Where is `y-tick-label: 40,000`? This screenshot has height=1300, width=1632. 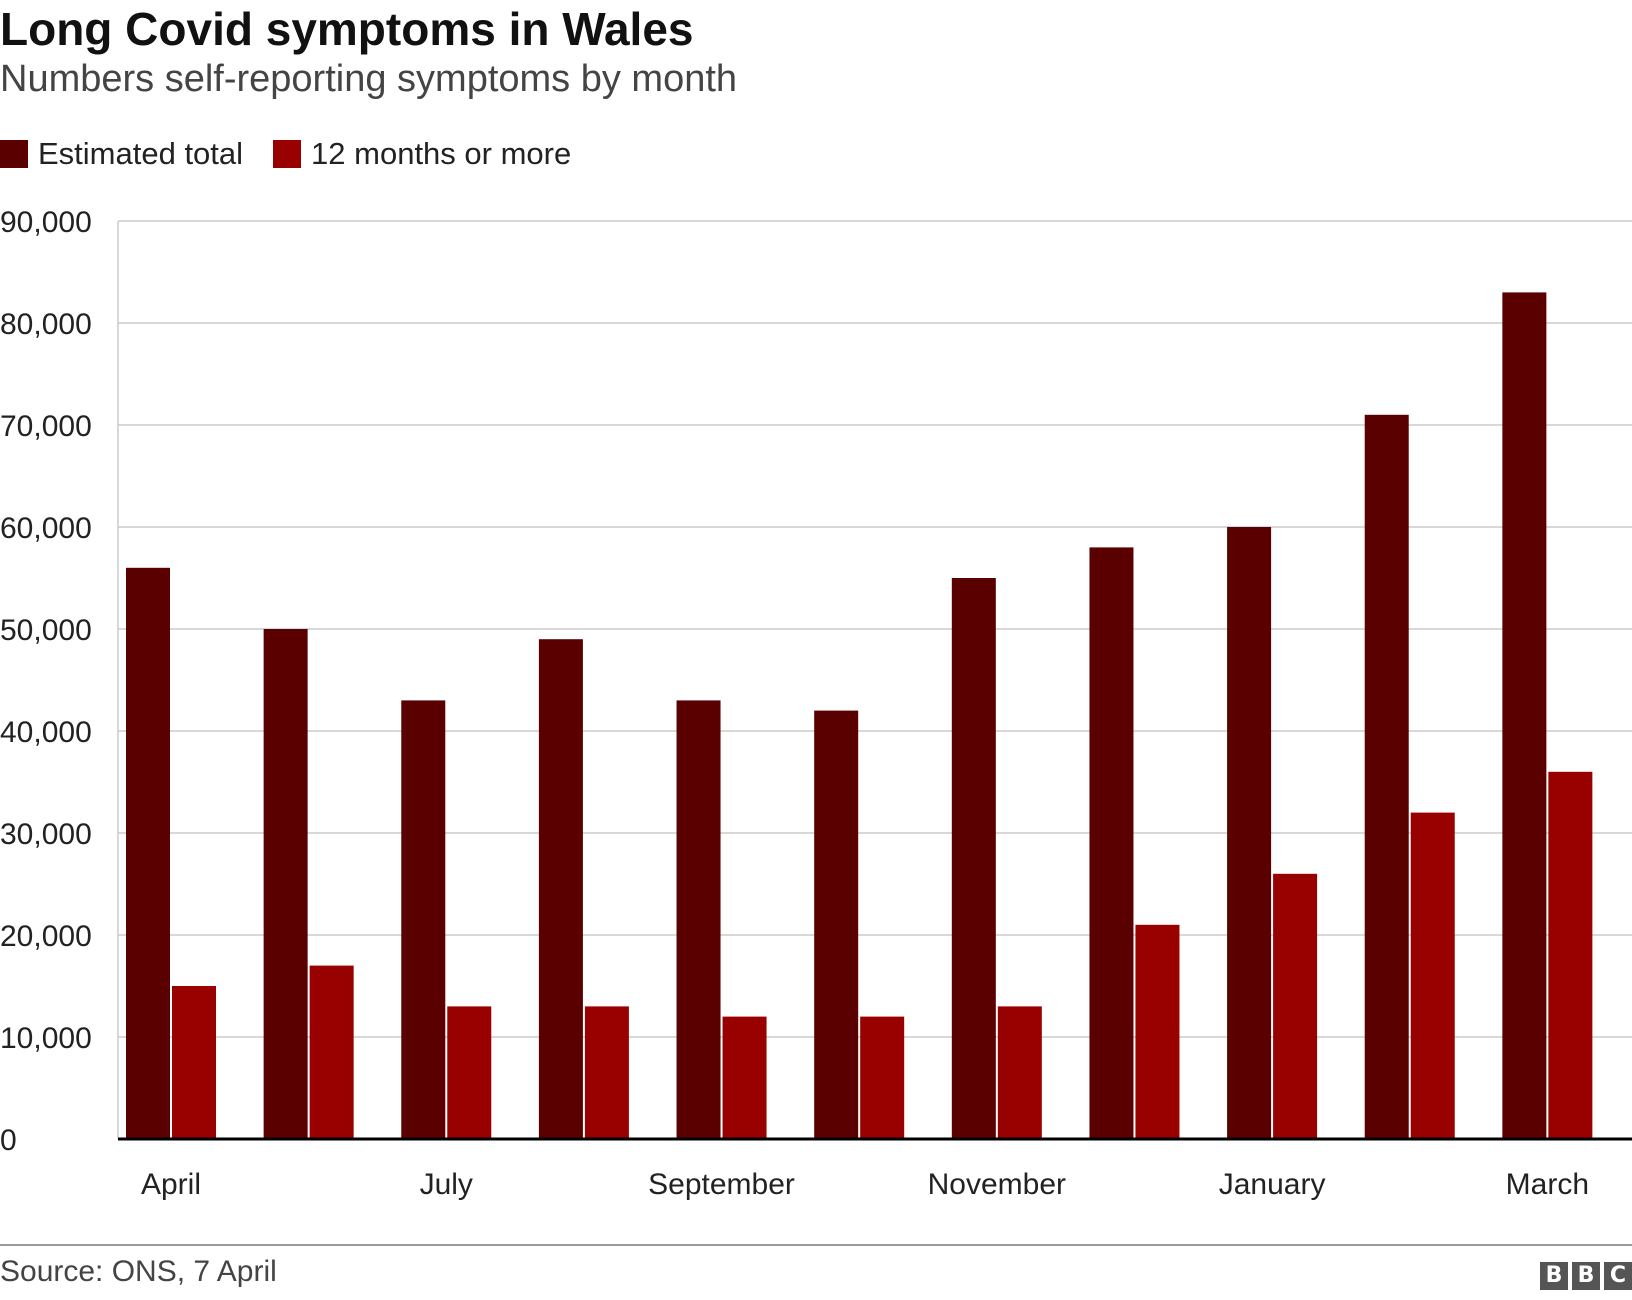
y-tick-label: 40,000 is located at coordinates (46, 732).